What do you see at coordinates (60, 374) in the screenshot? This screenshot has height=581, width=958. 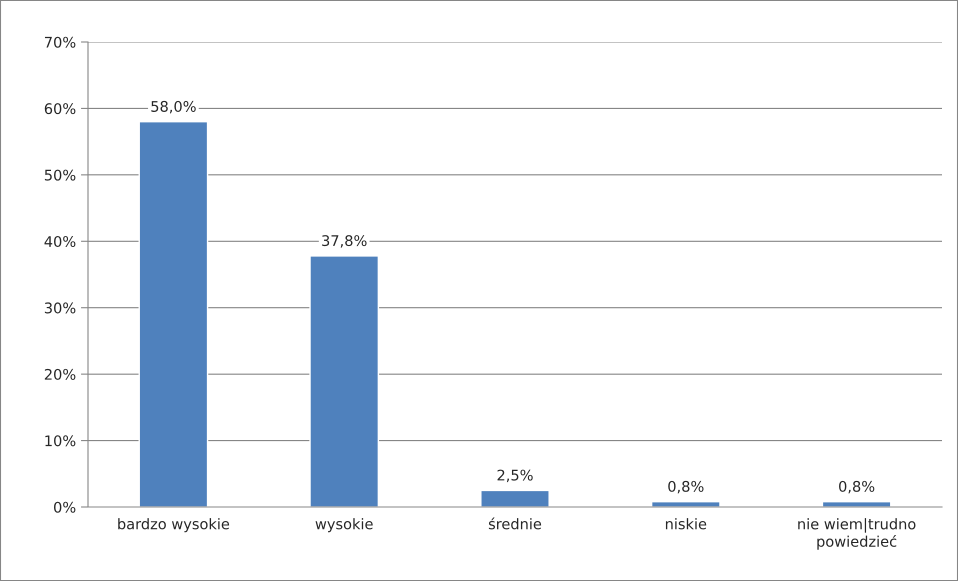 I see `y-tick-label: 20%` at bounding box center [60, 374].